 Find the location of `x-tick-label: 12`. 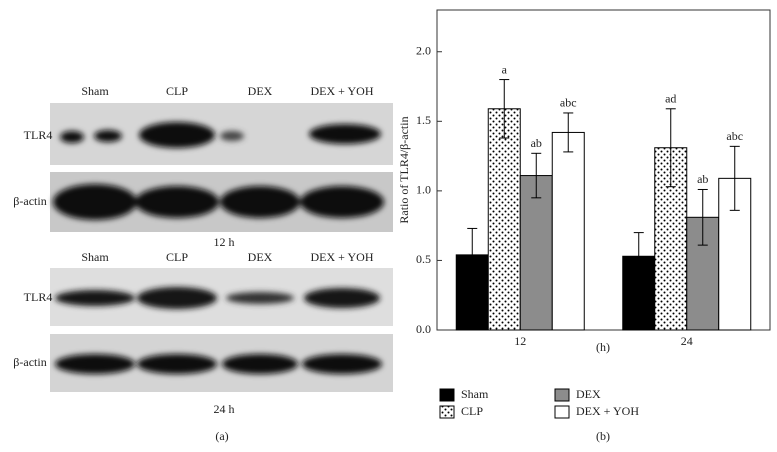

x-tick-label: 12 is located at coordinates (520, 341).